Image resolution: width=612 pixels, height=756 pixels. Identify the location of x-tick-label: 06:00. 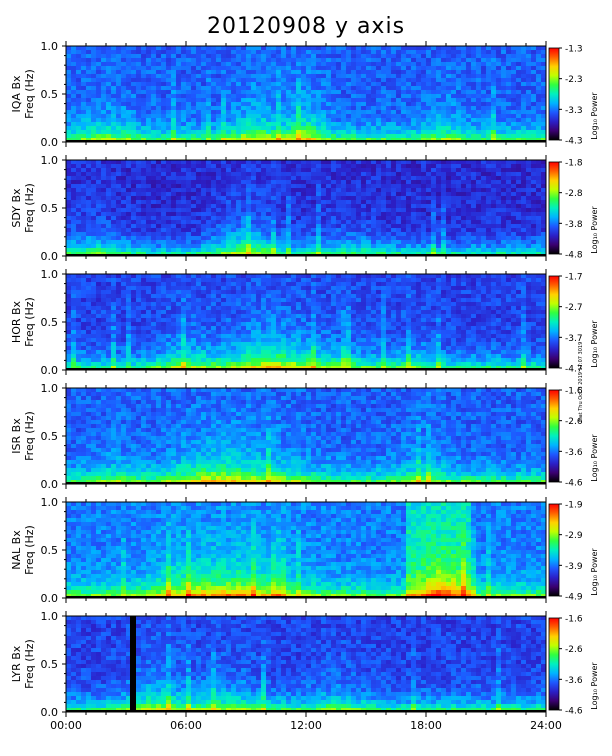
(186, 725).